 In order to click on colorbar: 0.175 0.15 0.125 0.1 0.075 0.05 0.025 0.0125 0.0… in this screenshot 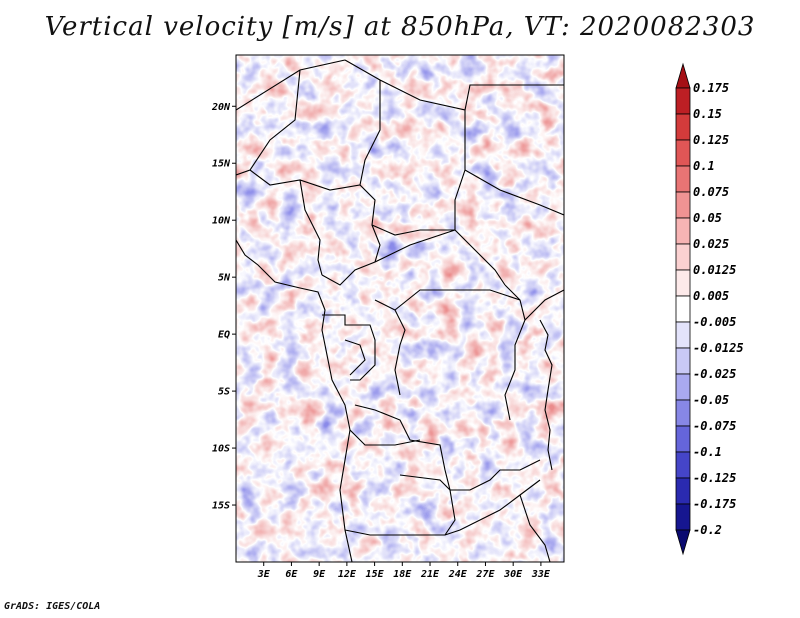, I will do `click(709, 309)`.